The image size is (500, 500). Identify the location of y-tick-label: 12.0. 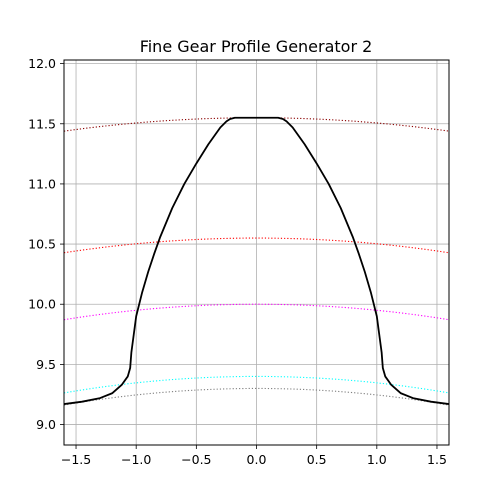
(42, 63).